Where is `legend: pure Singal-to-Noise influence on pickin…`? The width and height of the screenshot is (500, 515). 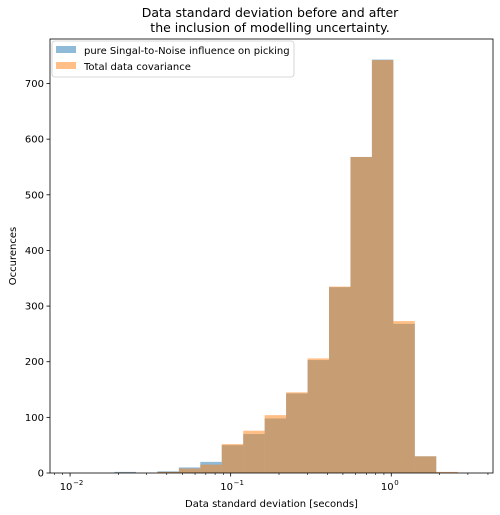
legend: pure Singal-to-Noise influence on pickin… is located at coordinates (173, 59).